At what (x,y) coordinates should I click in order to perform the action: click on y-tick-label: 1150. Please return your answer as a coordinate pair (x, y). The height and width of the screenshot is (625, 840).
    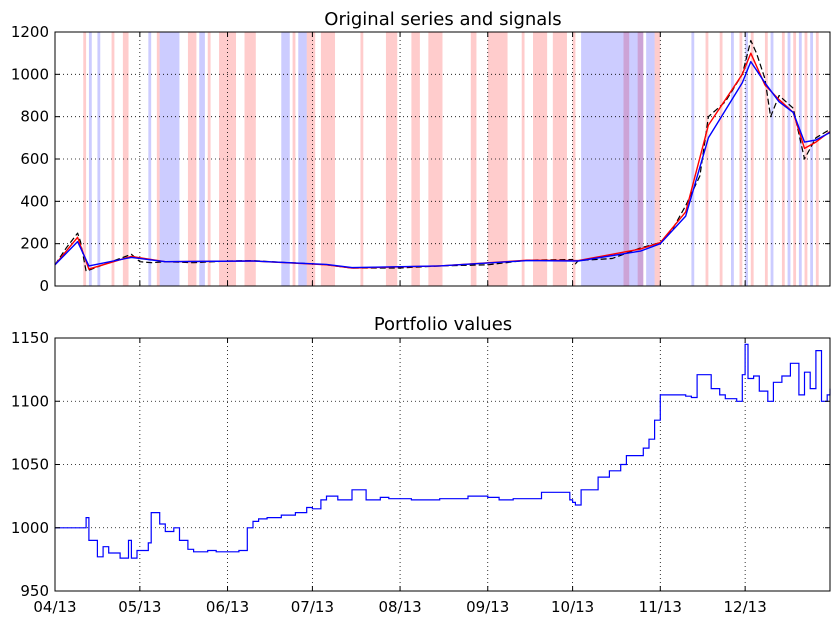
    Looking at the image, I should click on (30, 338).